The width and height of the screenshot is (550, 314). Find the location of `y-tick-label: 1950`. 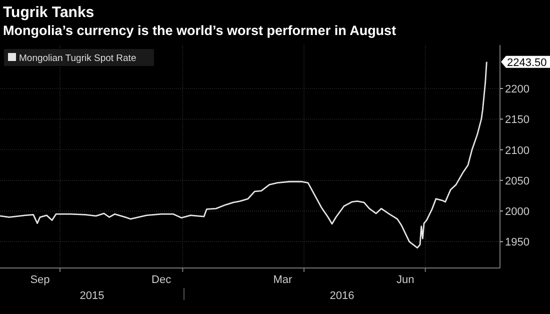

y-tick-label: 1950 is located at coordinates (517, 242).